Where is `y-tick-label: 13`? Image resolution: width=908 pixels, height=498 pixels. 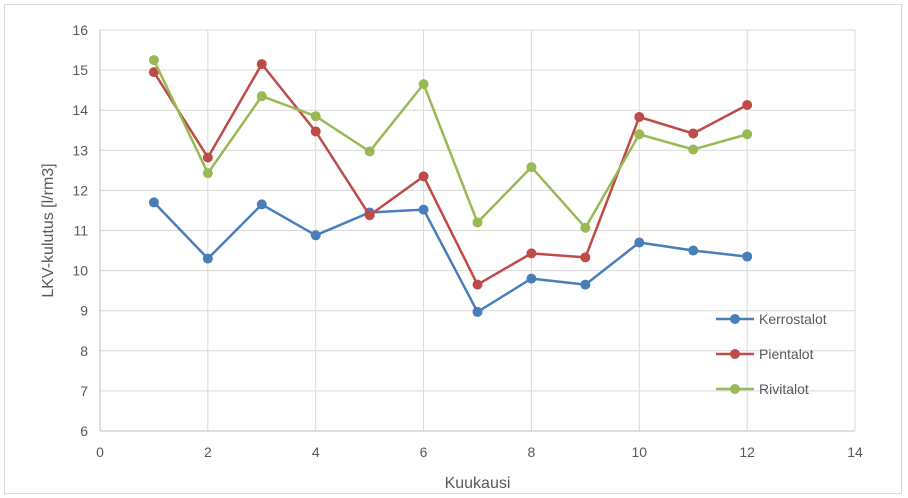 y-tick-label: 13 is located at coordinates (80, 150).